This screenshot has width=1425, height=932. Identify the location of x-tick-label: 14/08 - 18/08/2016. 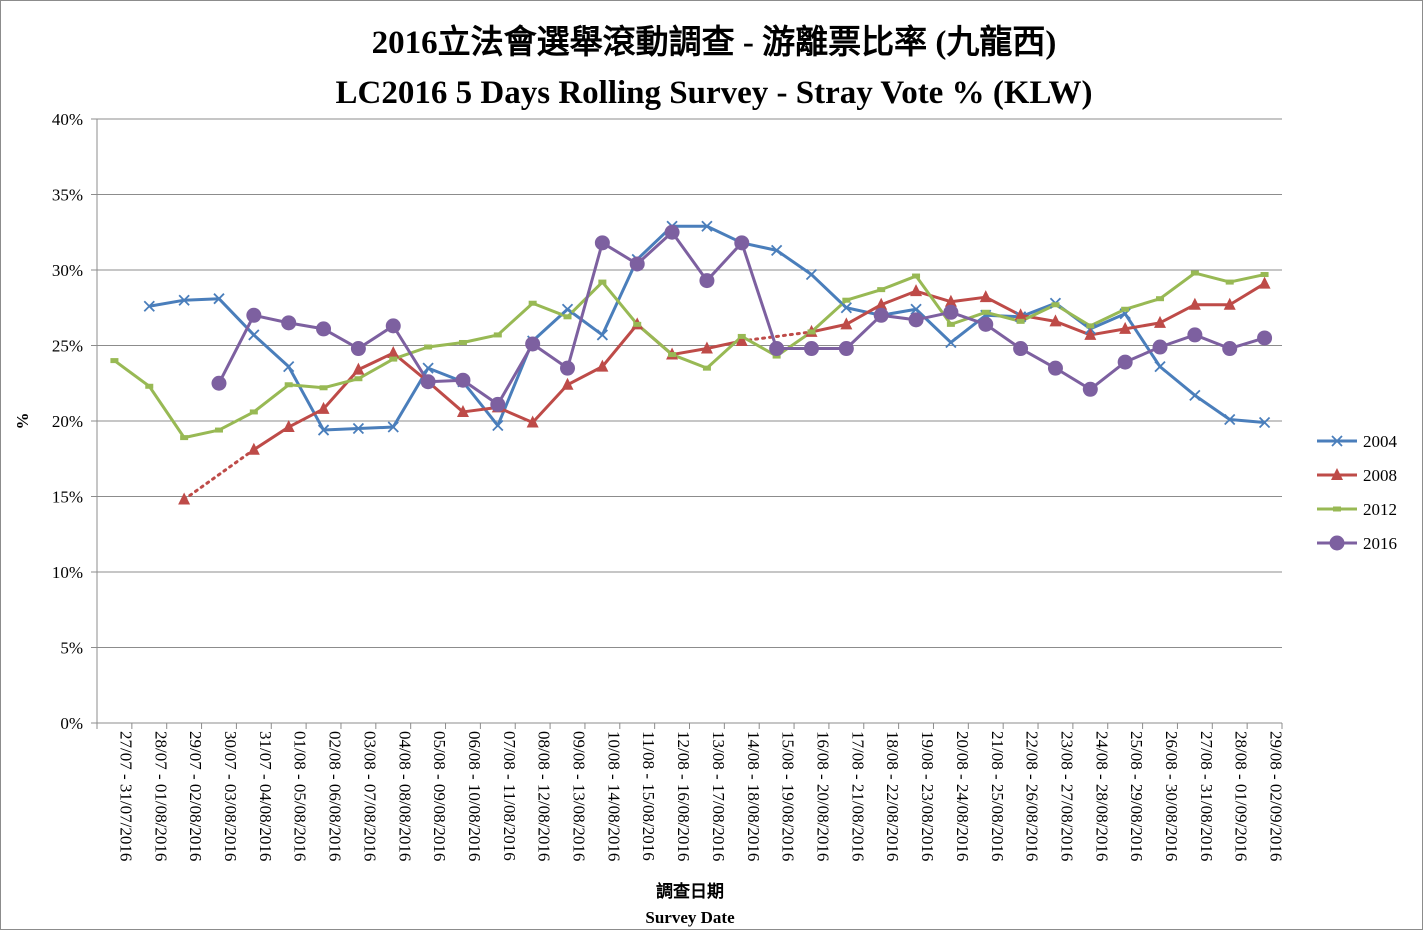
(753, 796).